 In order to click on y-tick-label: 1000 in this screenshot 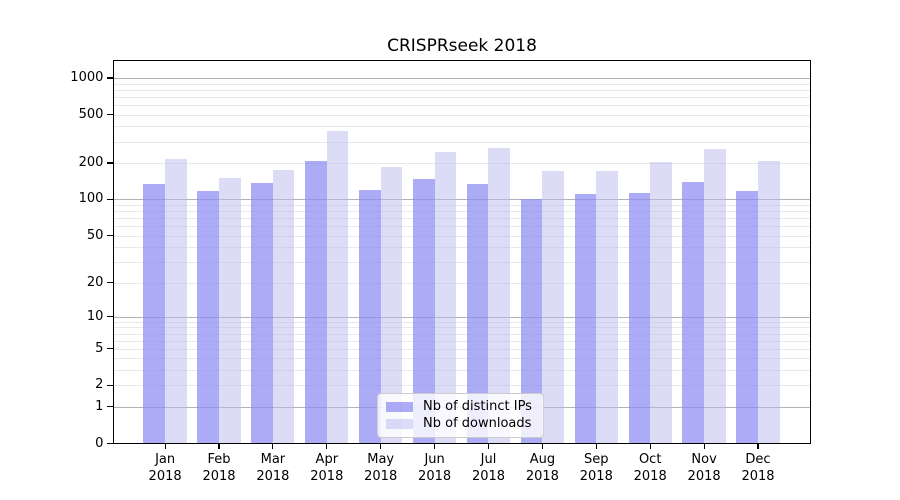, I will do `click(87, 77)`.